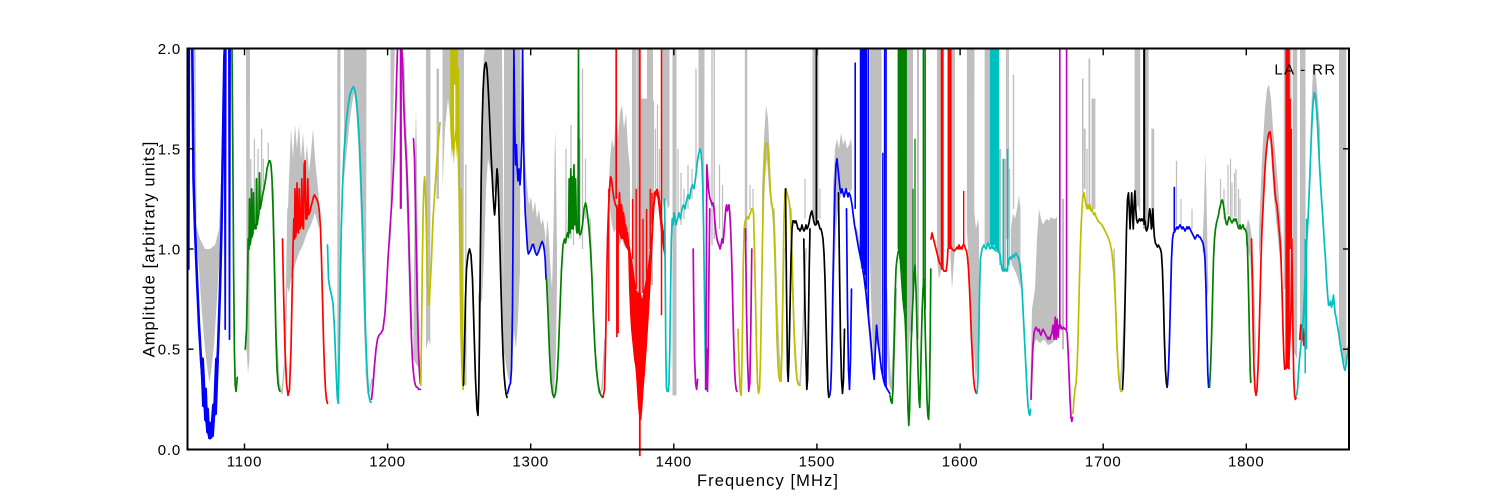 The width and height of the screenshot is (1500, 500). Describe the element at coordinates (1246, 462) in the screenshot. I see `svg-text: 1800` at that location.